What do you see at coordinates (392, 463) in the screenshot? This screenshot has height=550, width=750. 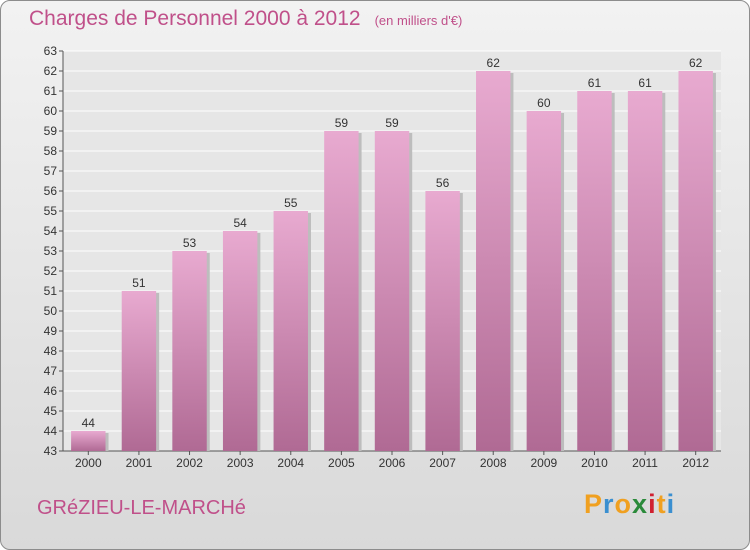 I see `x-tick-label: 2006` at bounding box center [392, 463].